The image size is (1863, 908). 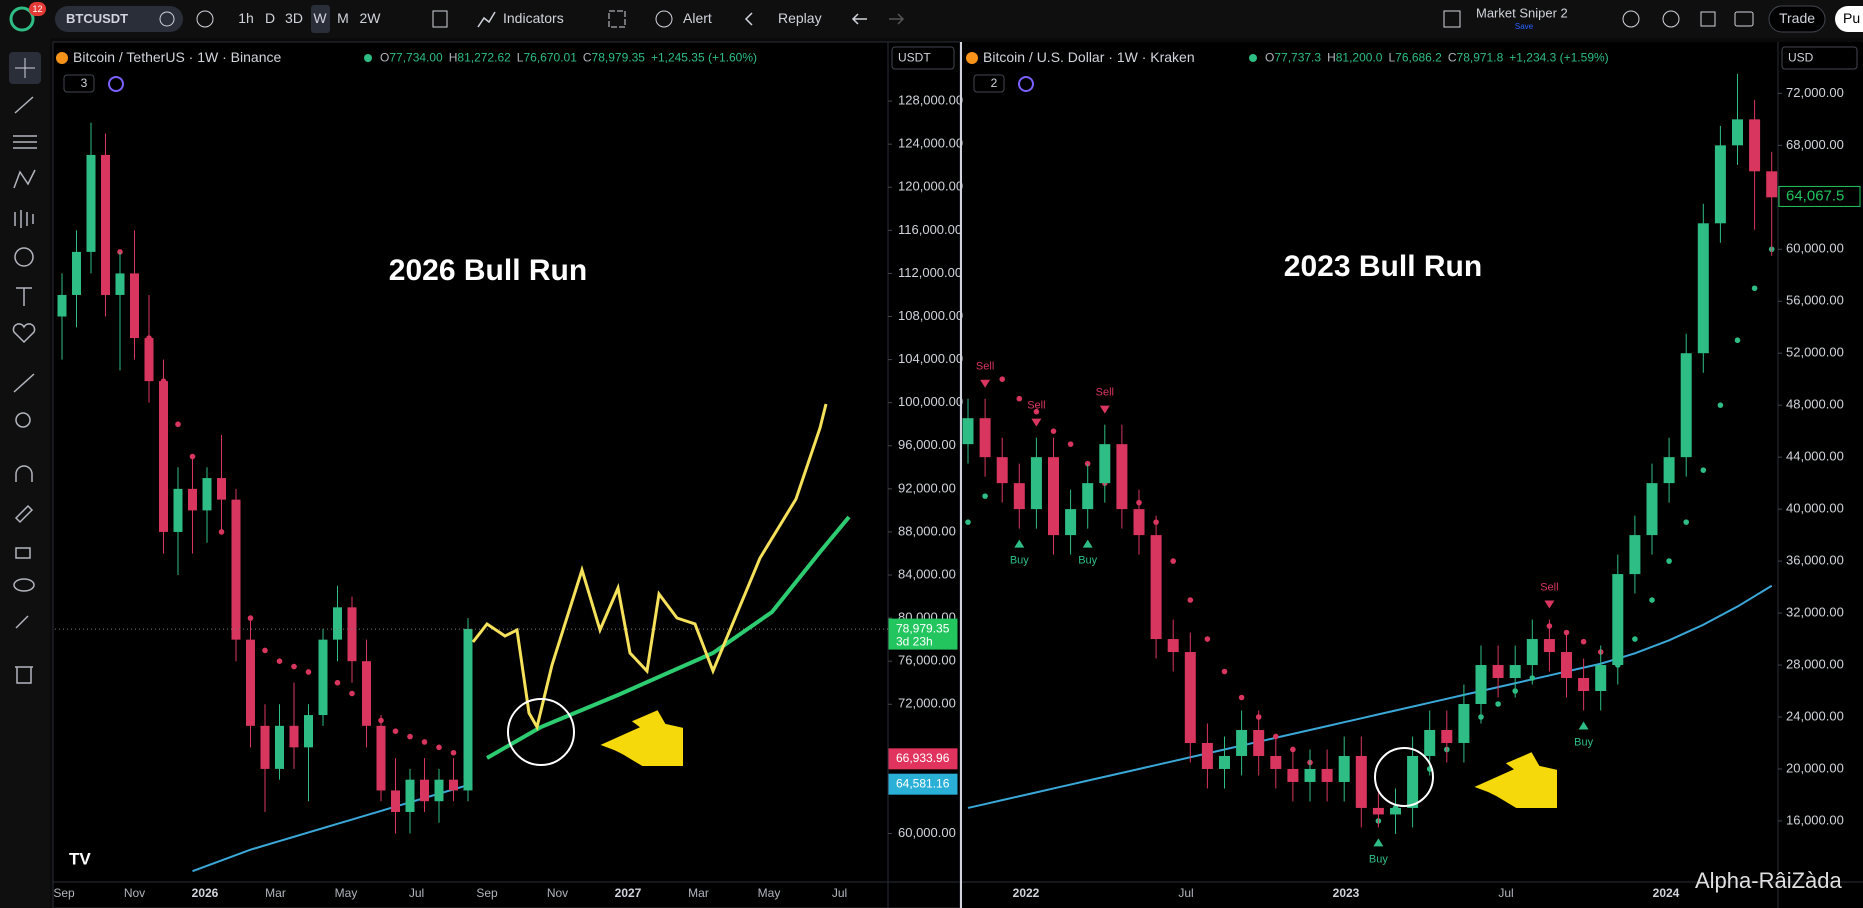 What do you see at coordinates (930, 186) in the screenshot?
I see `y-tick-label: 120,000.00` at bounding box center [930, 186].